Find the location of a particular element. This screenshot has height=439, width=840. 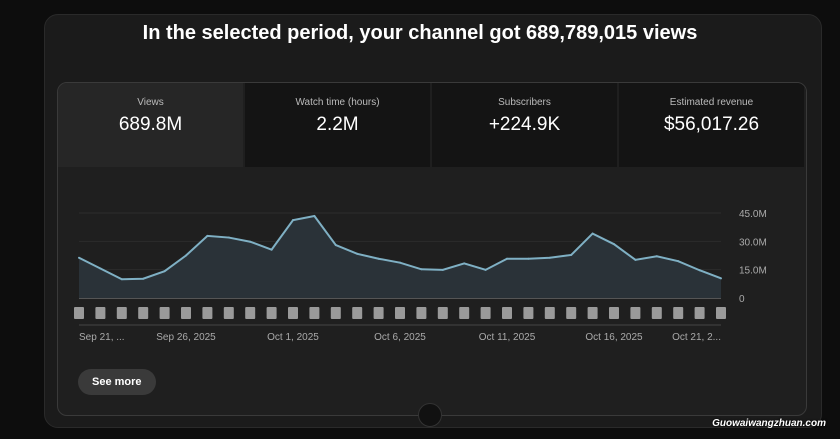

y-tick-label: 45.0M is located at coordinates (753, 214).